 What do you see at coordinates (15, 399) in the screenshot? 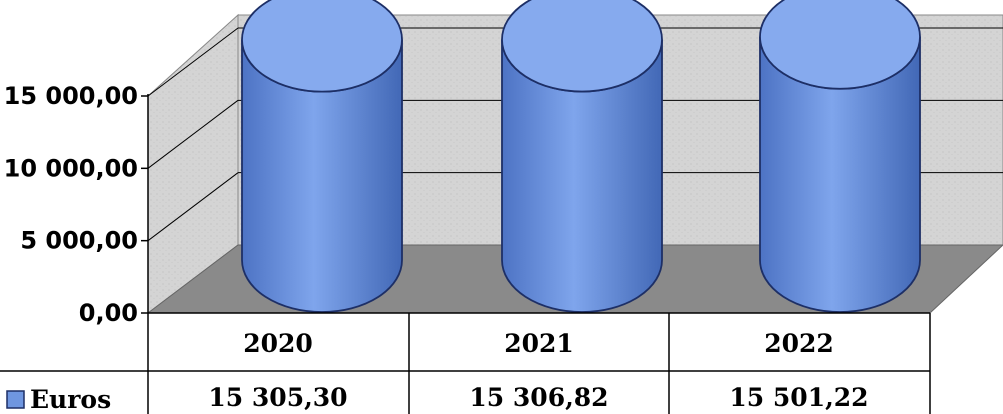
I see `legend-swatch-euros` at bounding box center [15, 399].